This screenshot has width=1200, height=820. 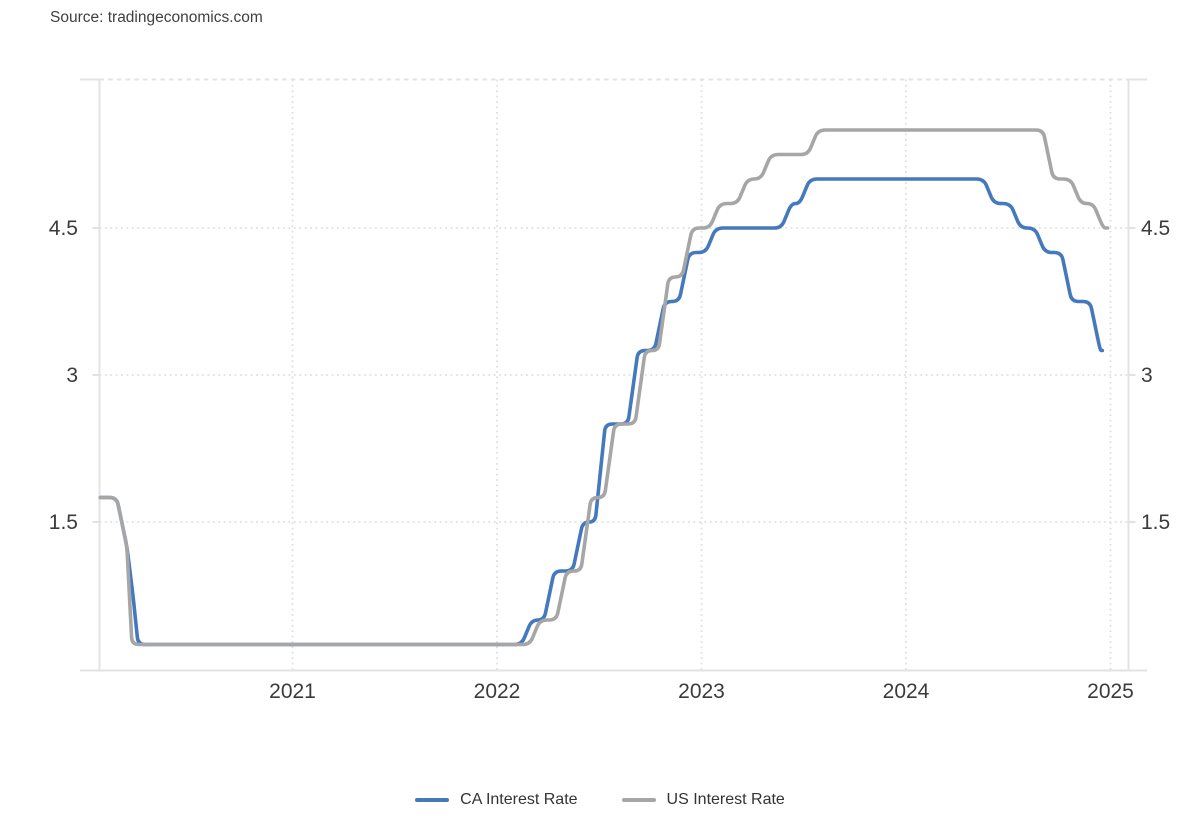 I want to click on ca-series-swatch-icon, so click(x=432, y=800).